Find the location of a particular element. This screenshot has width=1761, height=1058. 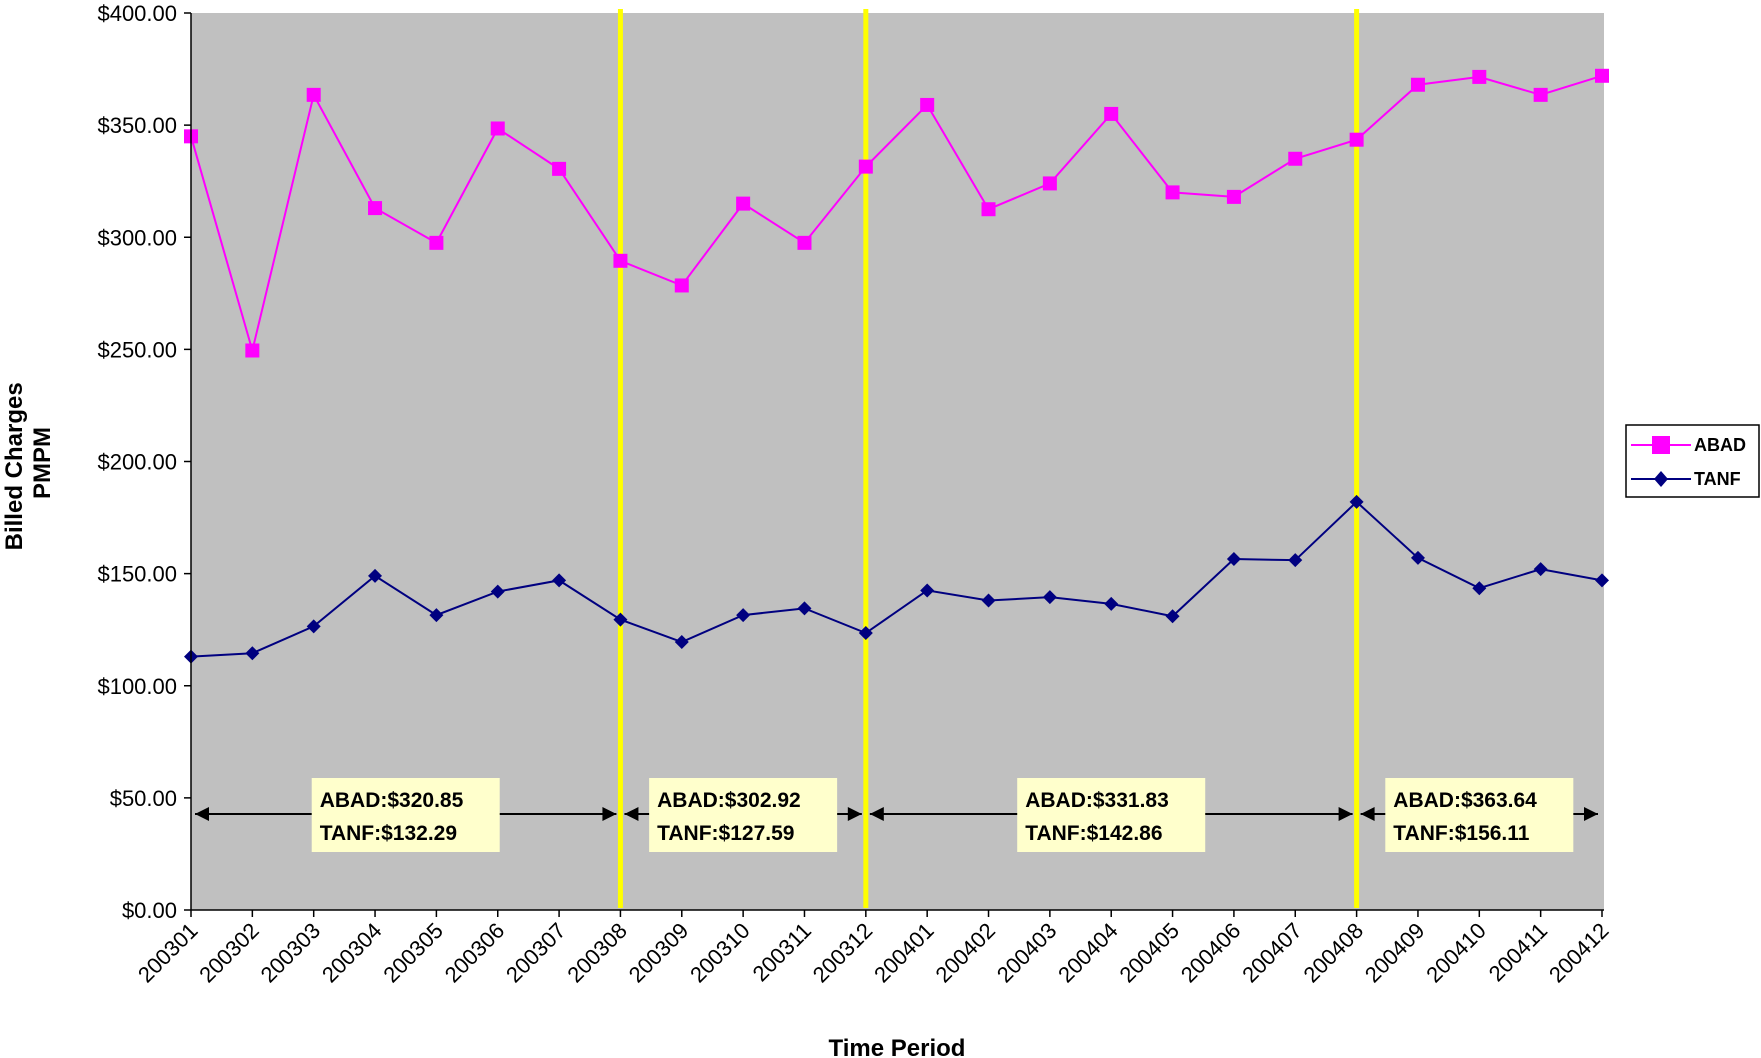

x-axis-title: Time Period is located at coordinates (897, 1046).